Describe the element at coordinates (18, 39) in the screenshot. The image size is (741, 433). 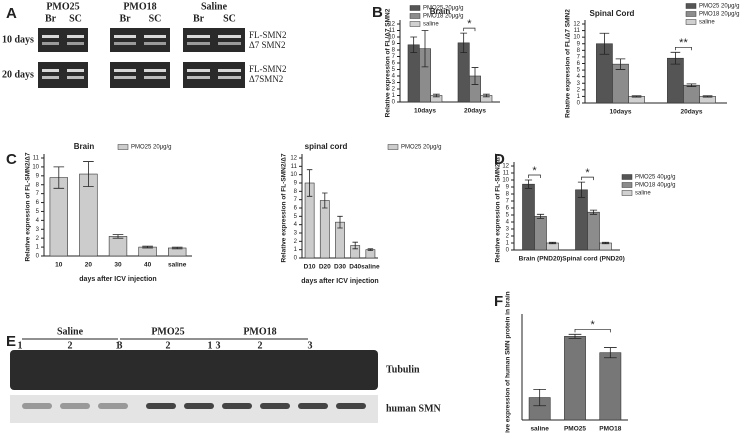
I see `gel-row: 10 days` at that location.